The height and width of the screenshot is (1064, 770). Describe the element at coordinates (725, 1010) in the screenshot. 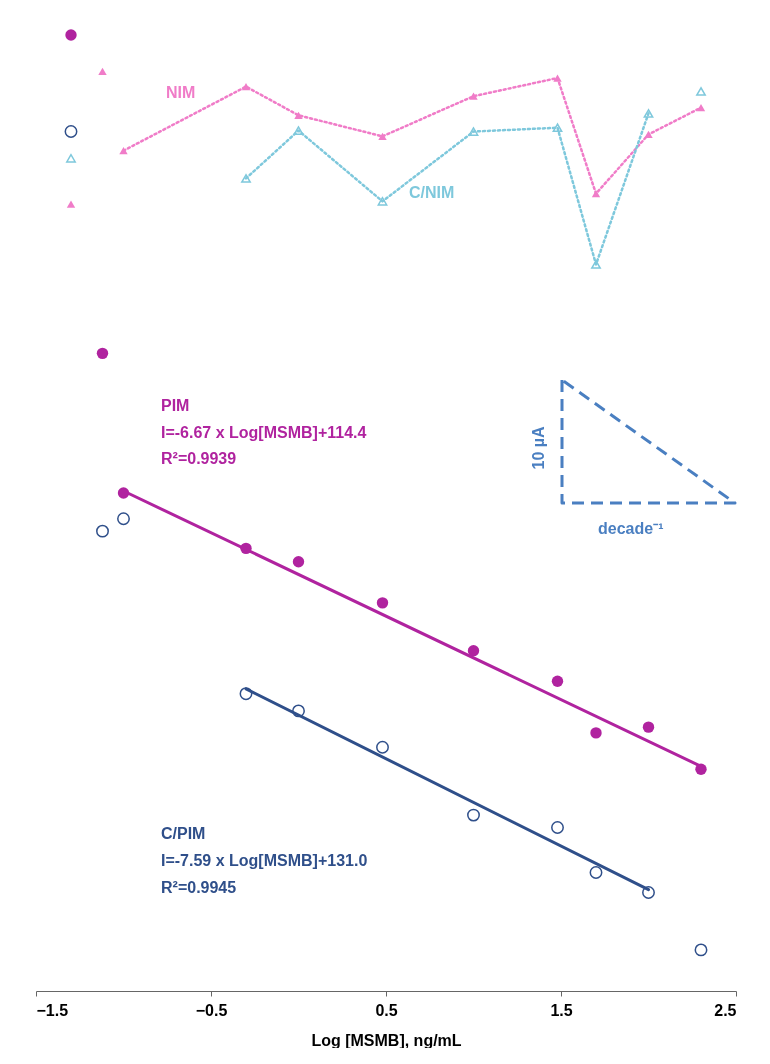

I see `x-tick-label: 2.5` at that location.